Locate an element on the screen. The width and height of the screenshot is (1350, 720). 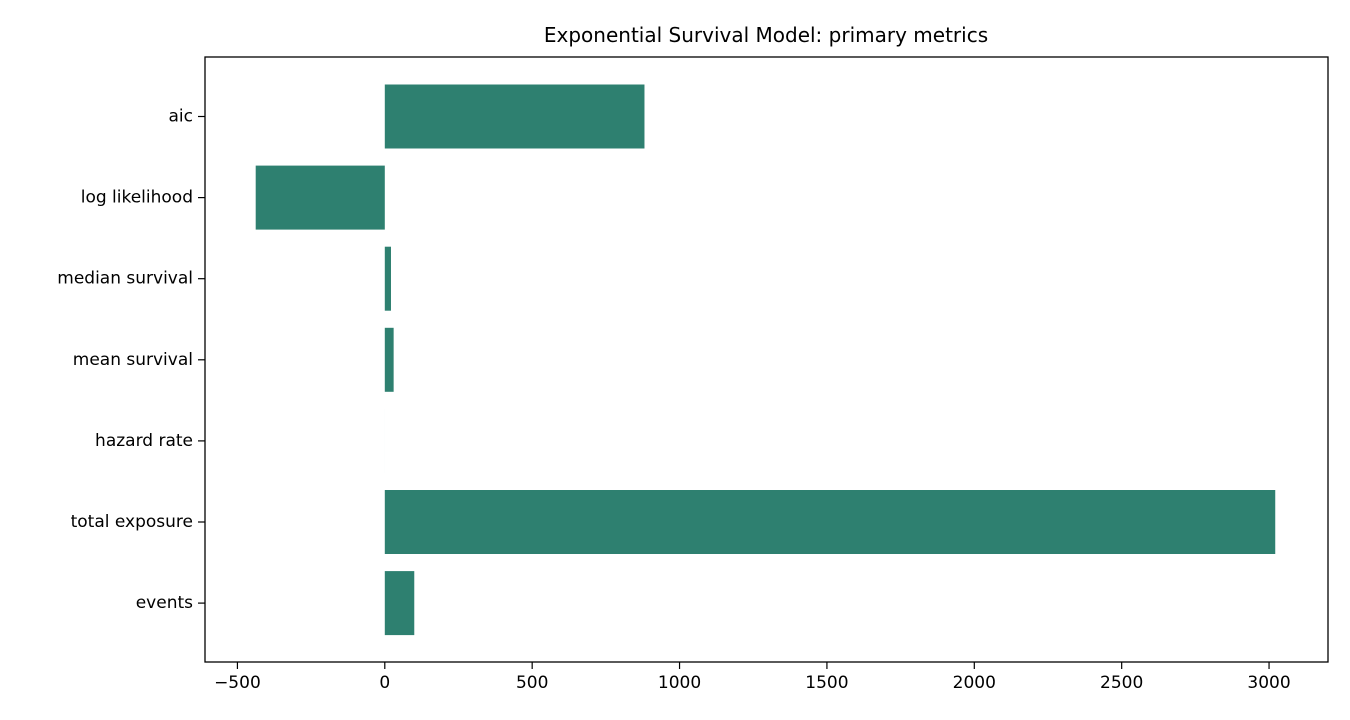
bar-mean-survival is located at coordinates (389, 359).